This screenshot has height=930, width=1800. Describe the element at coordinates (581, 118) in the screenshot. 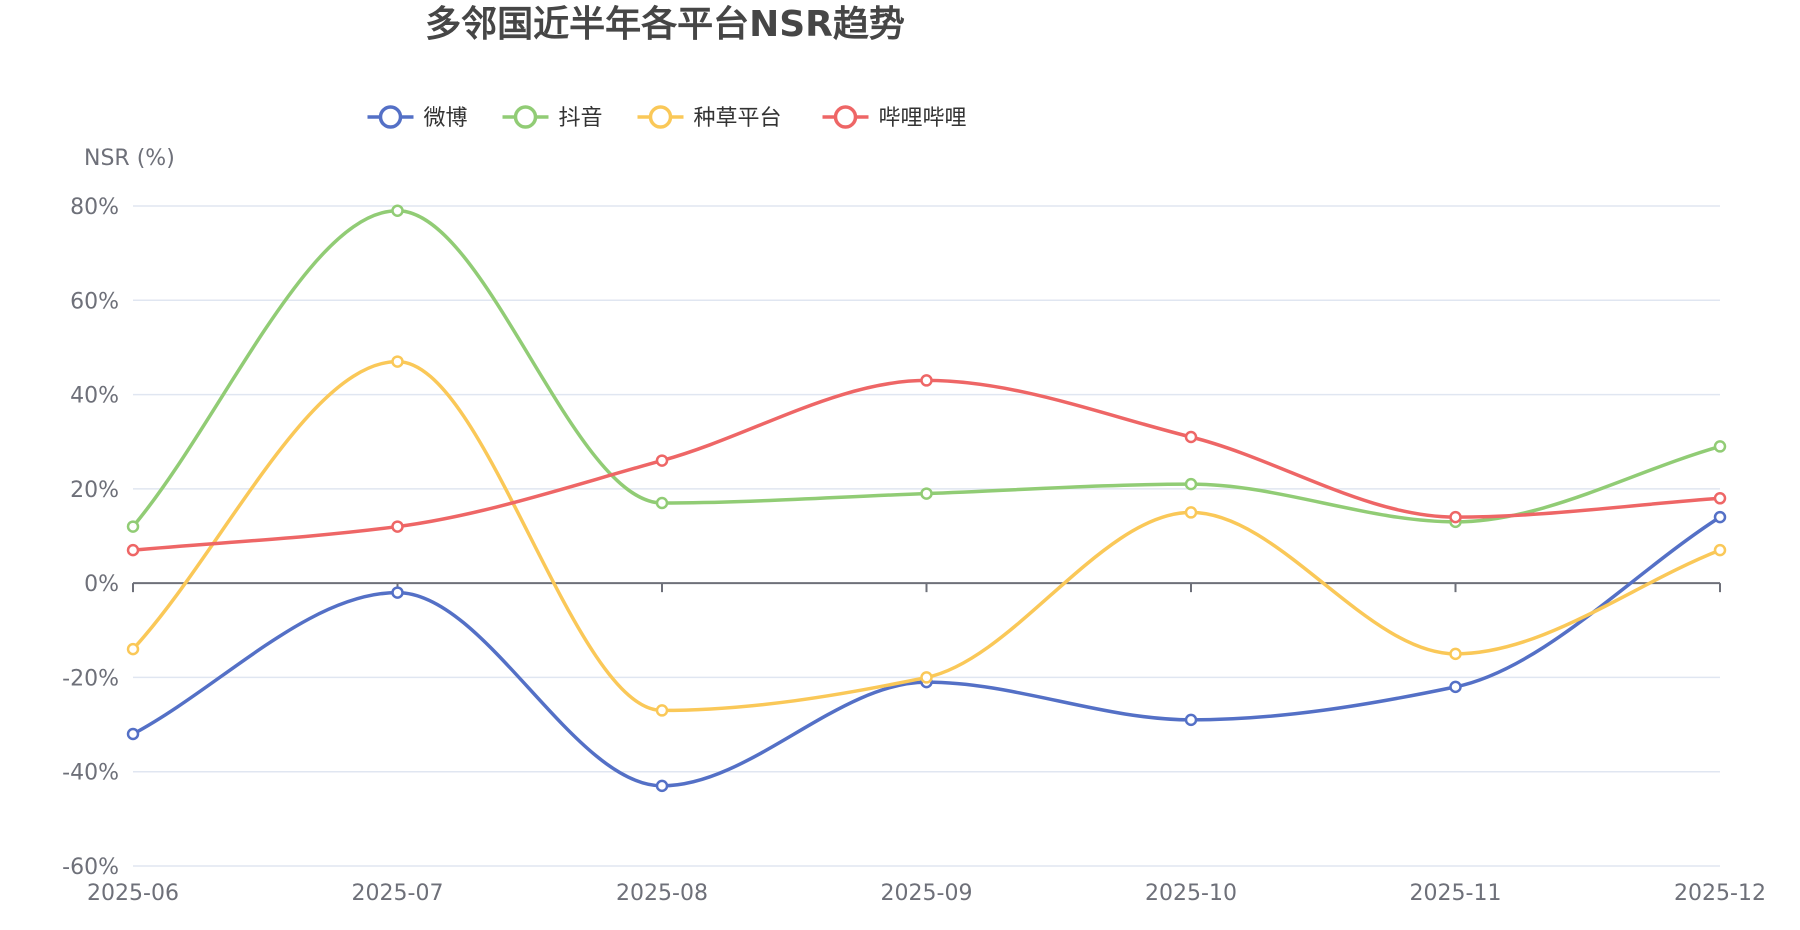

I see `legend-label: 抖音` at that location.